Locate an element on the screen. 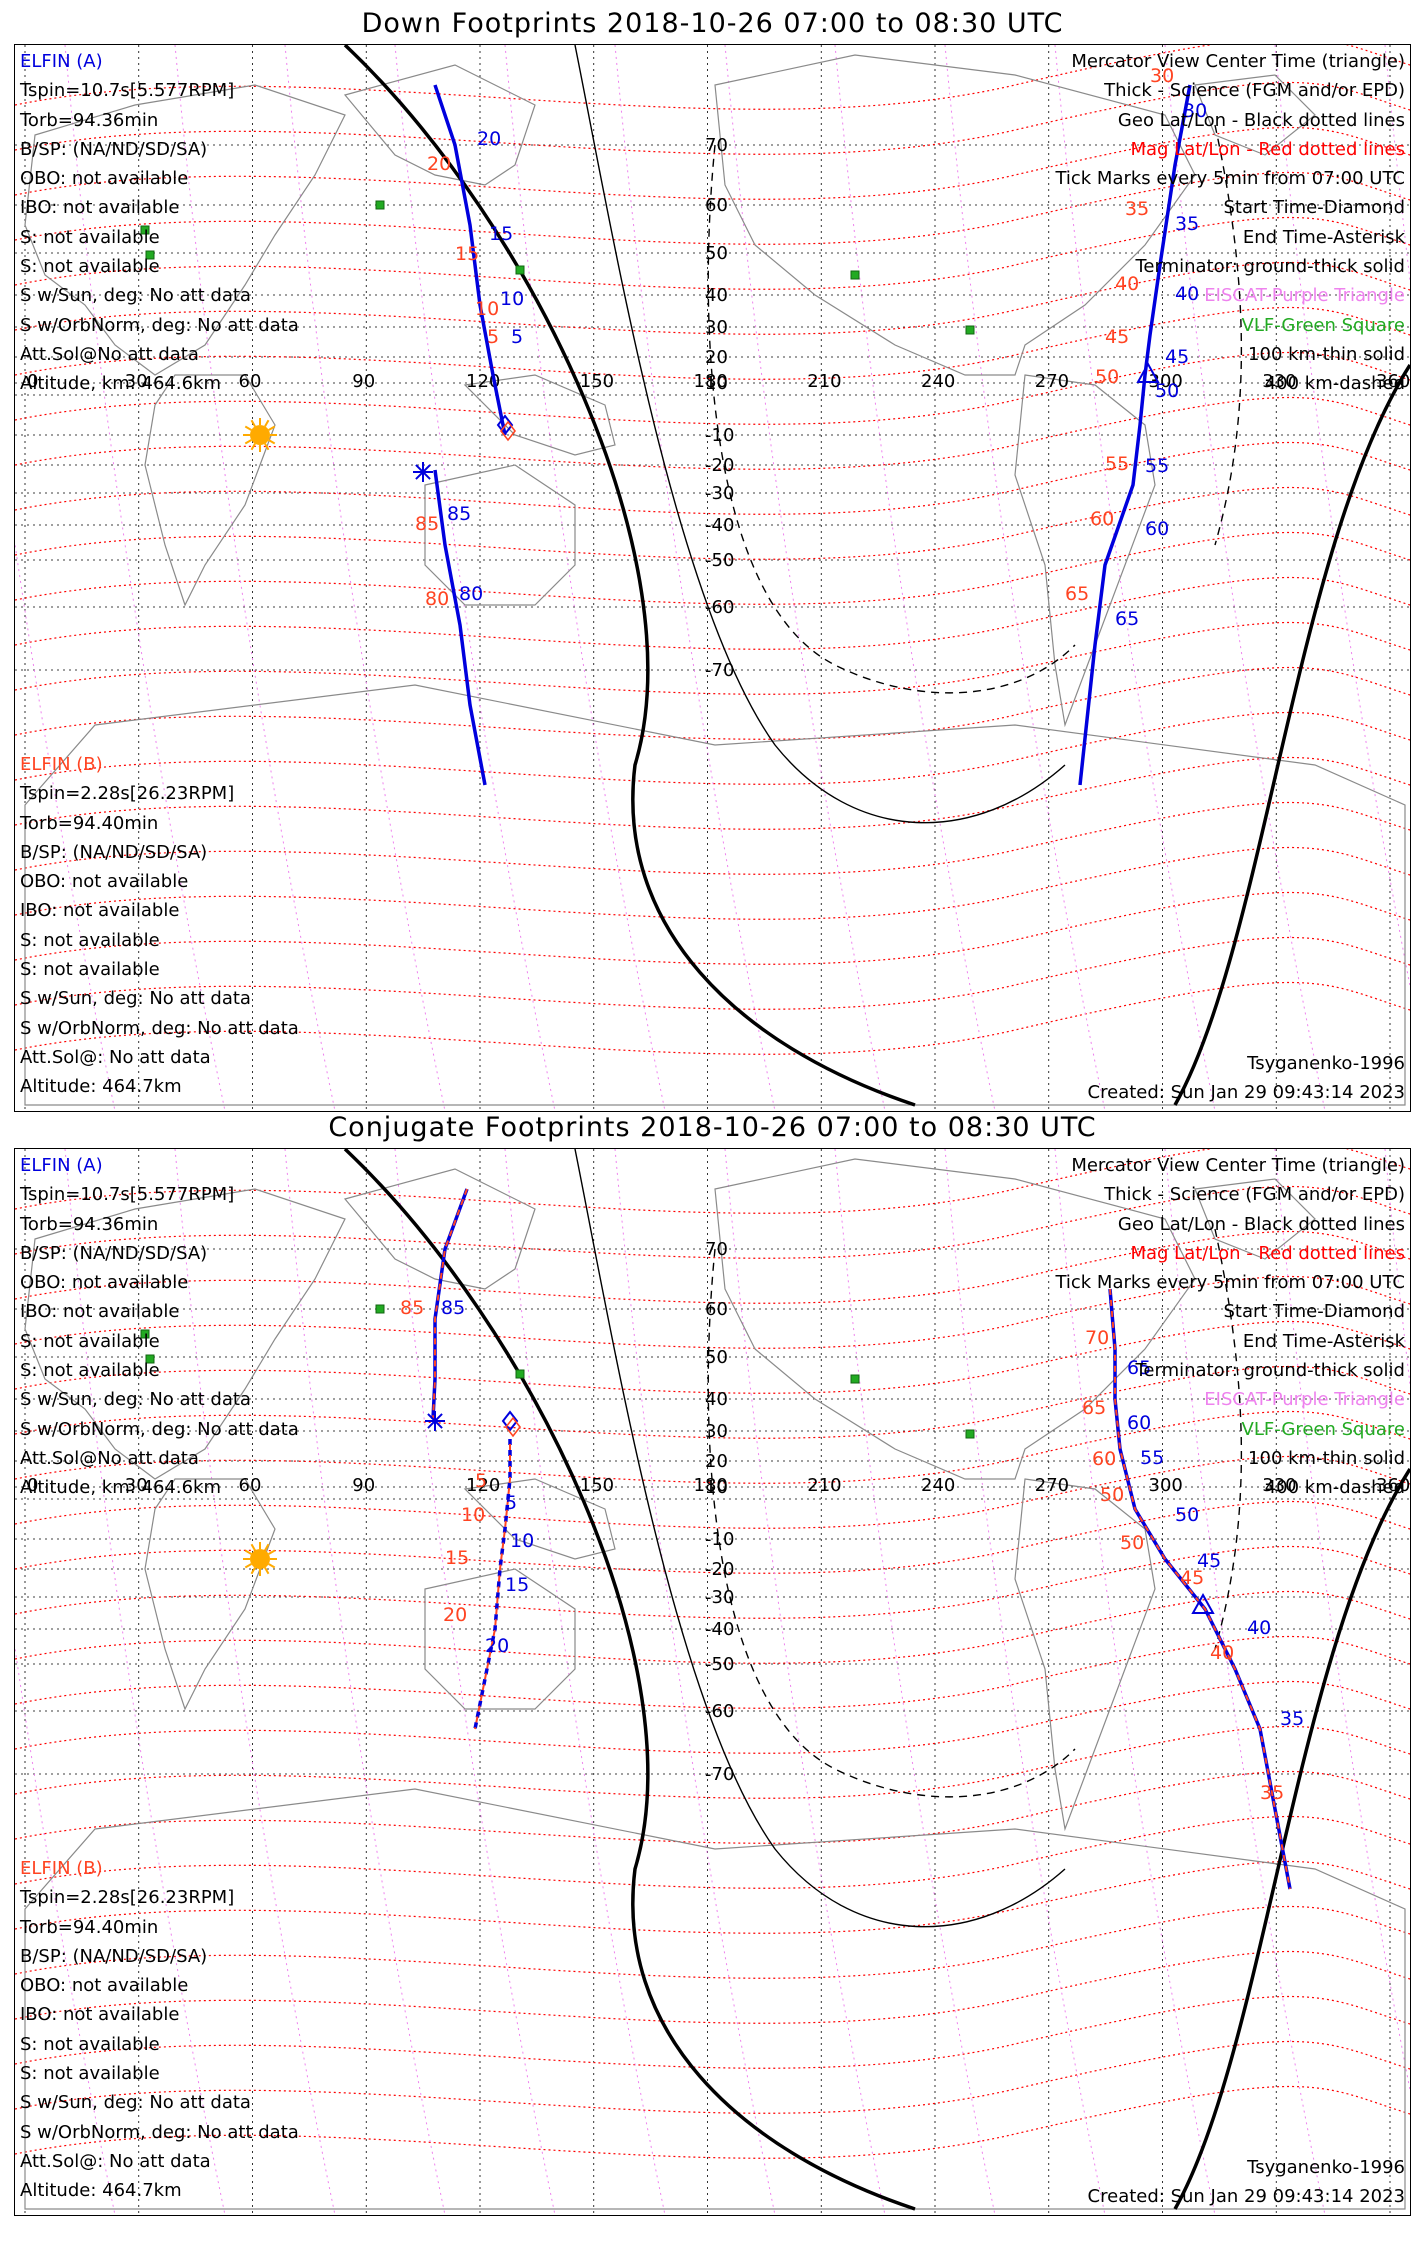 The height and width of the screenshot is (2250, 1425). latitude-label: -40 is located at coordinates (719, 1629).